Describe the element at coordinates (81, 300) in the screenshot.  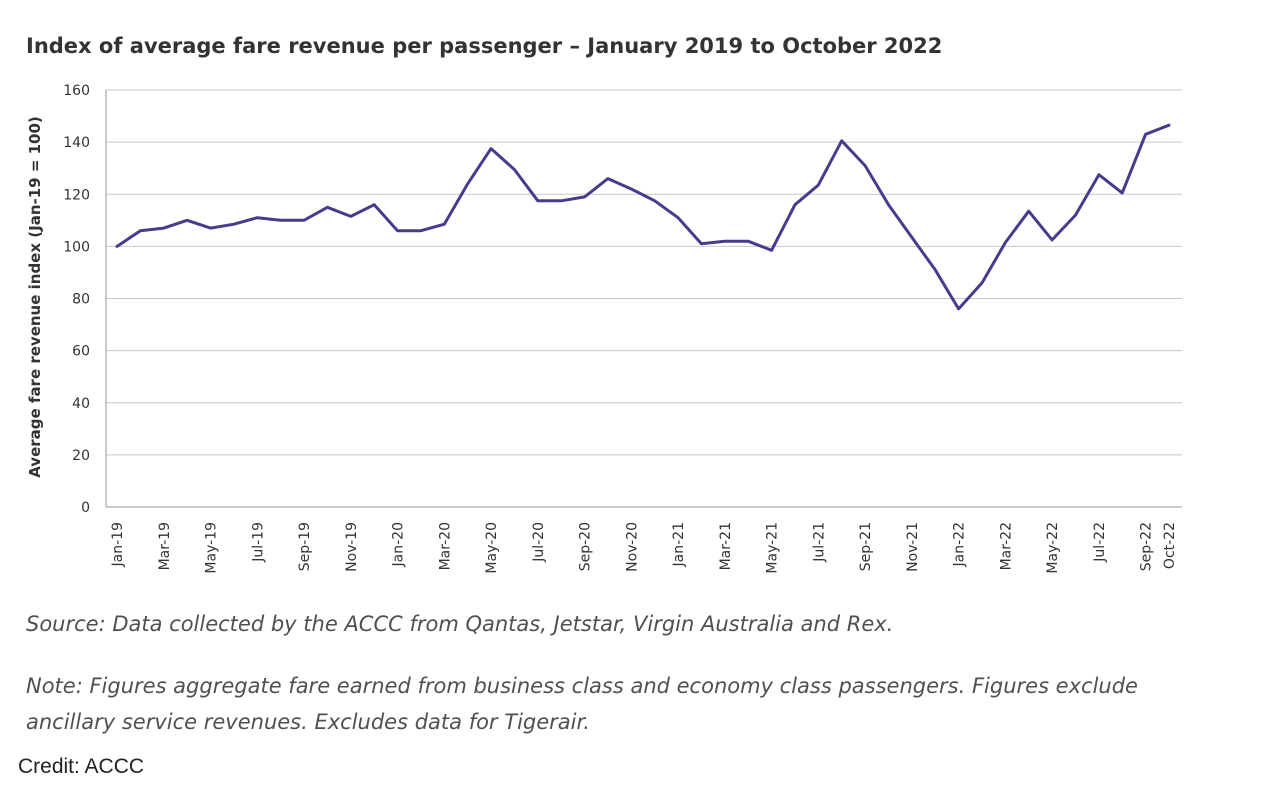
I see `y-tick-label: 80` at that location.